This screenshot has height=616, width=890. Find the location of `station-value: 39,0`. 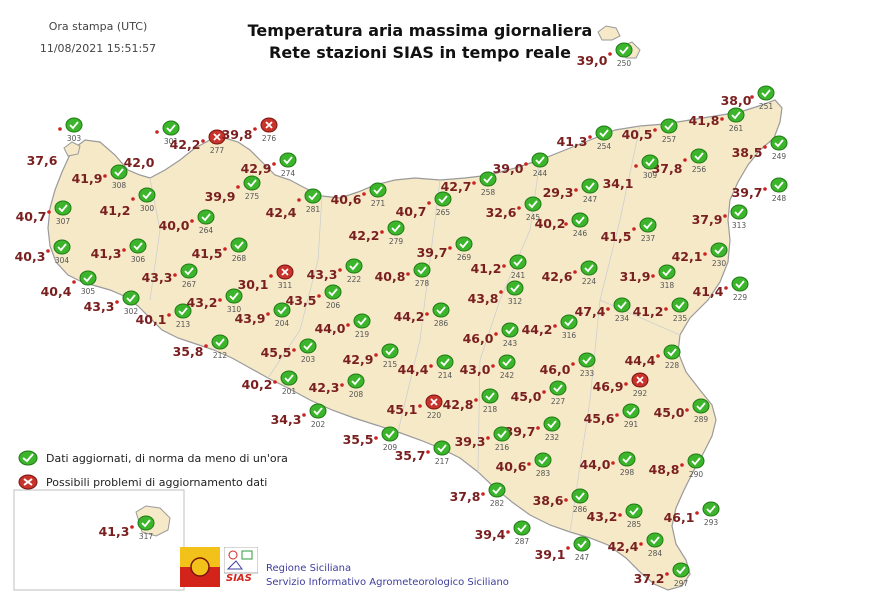

station-value: 39,0 is located at coordinates (508, 168).